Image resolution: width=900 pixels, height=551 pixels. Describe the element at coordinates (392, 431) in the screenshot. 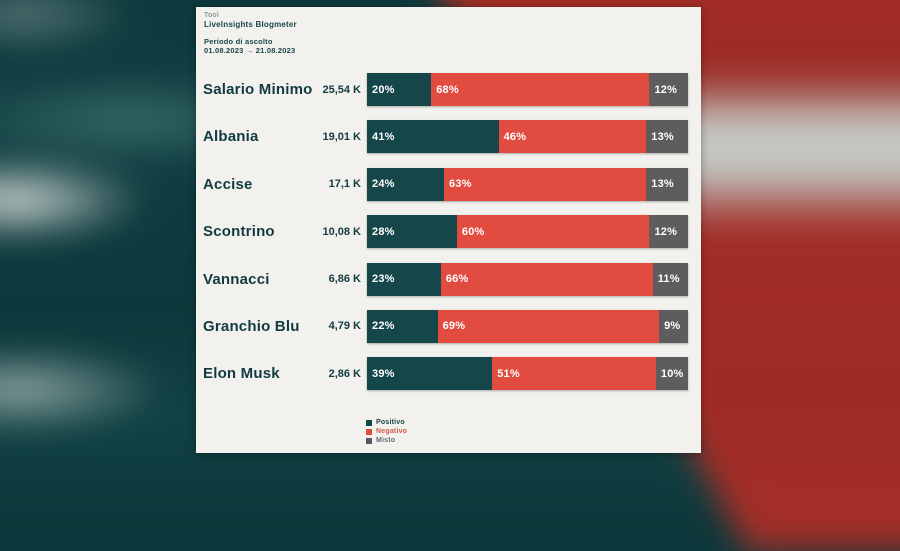

I see `legend-label: Negativo` at that location.